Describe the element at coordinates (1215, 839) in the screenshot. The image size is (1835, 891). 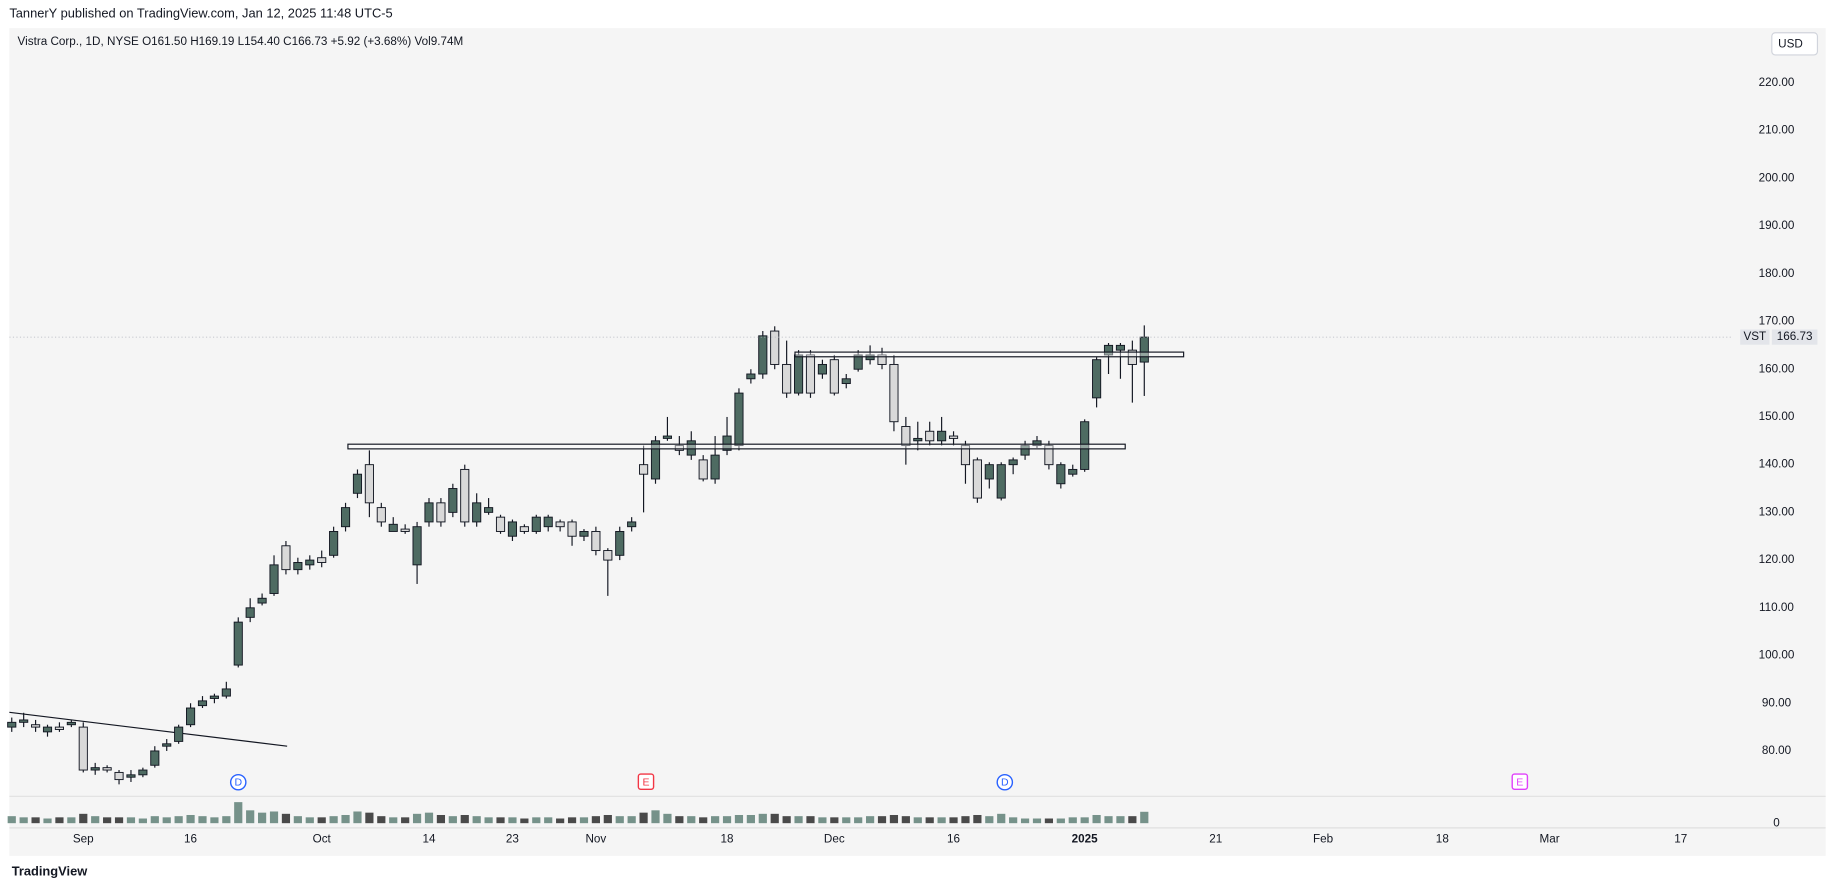
I see `x-tick-label: 21` at that location.